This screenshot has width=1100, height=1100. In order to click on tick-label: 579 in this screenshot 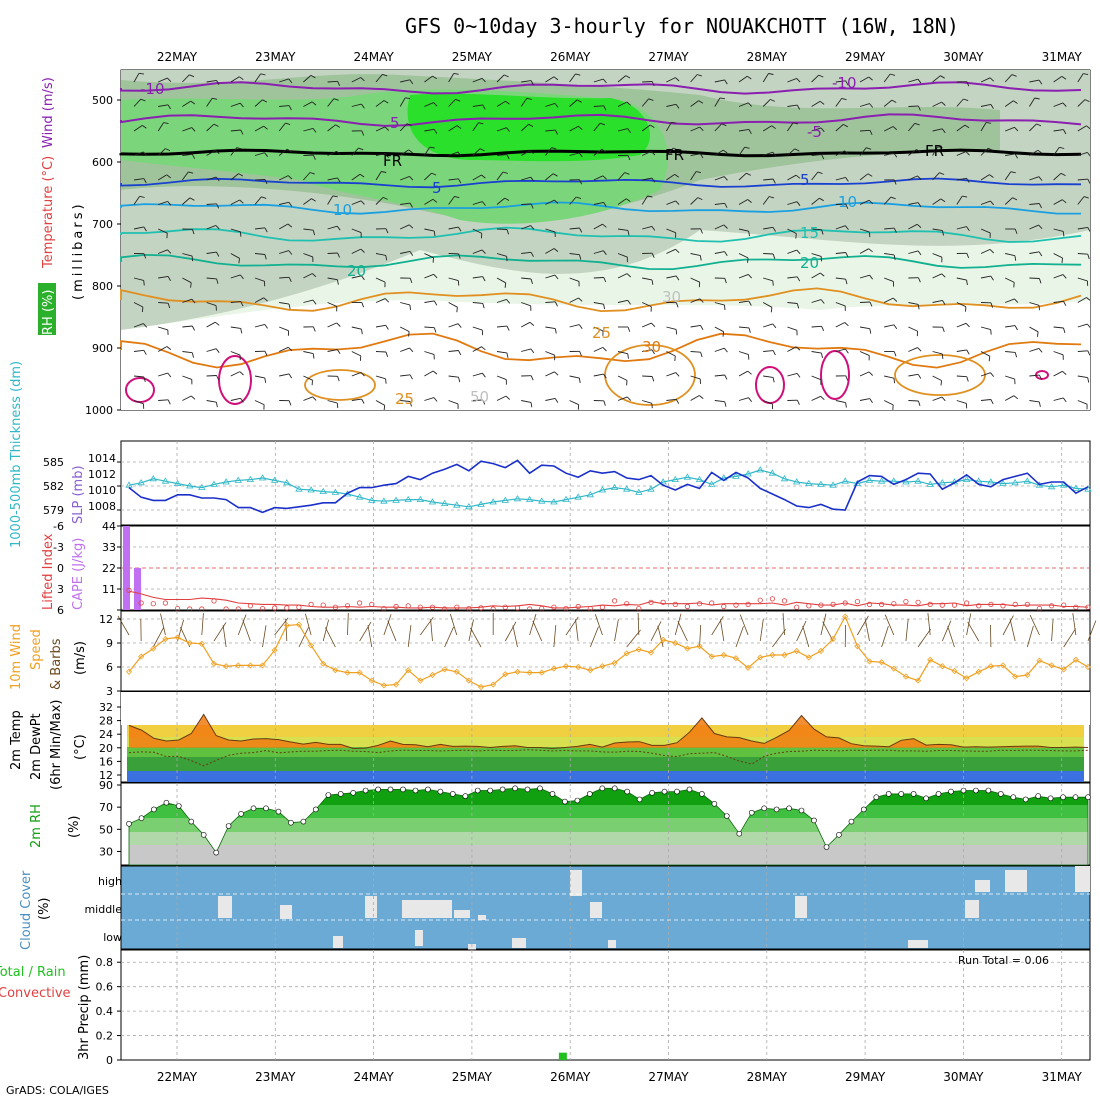, I will do `click(53, 510)`.